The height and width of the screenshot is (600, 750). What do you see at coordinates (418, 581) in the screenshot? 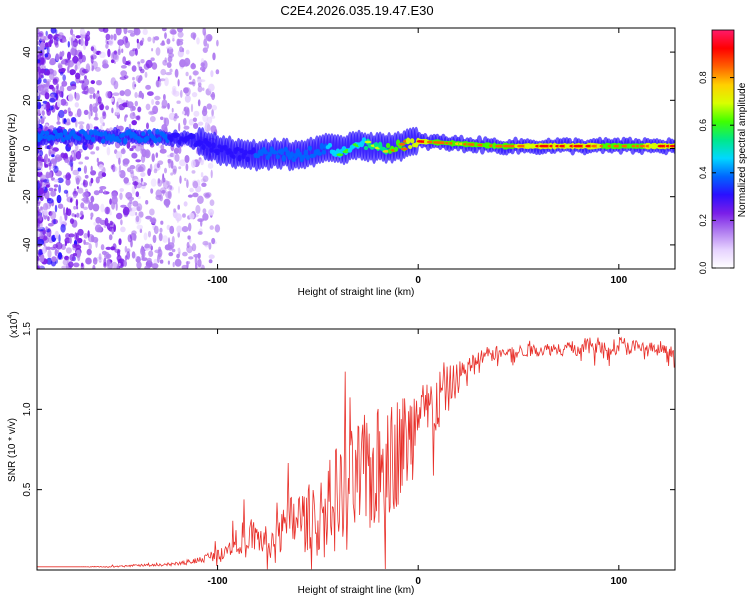
I see `x-tick-label: 0` at bounding box center [418, 581].